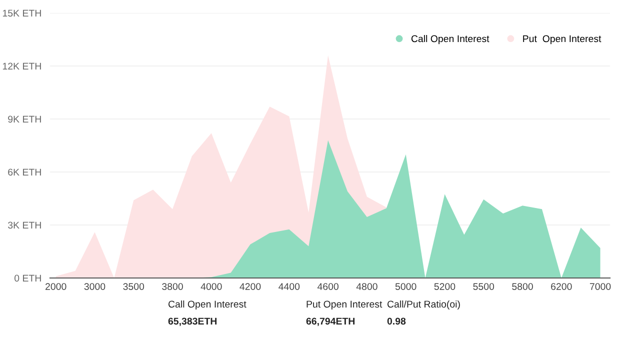 The image size is (623, 337). Describe the element at coordinates (21, 13) in the screenshot. I see `y-tick-label: 15K ETH` at that location.